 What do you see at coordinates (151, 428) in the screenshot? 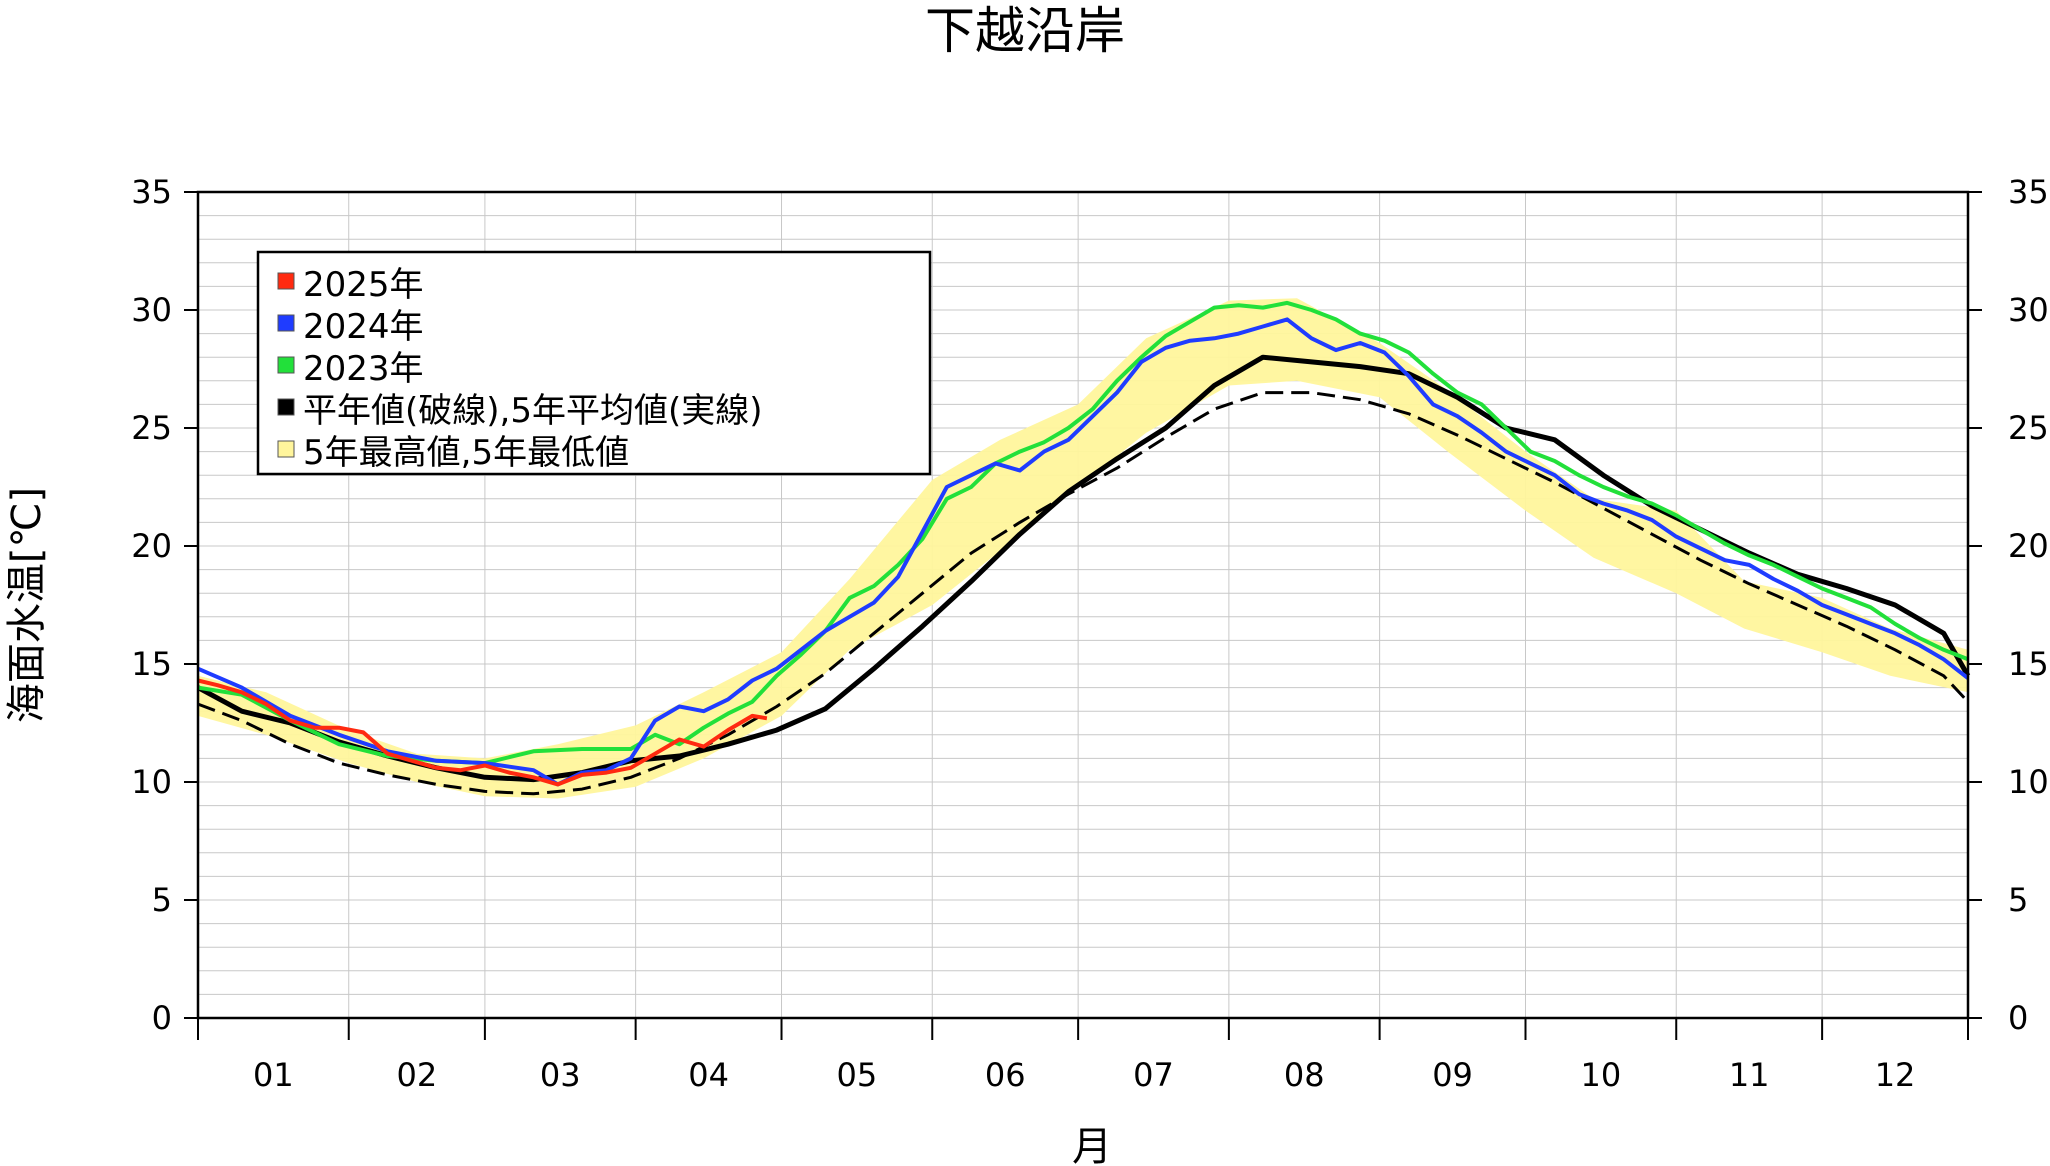
I see `y-tick-label-left: 25` at bounding box center [151, 428].